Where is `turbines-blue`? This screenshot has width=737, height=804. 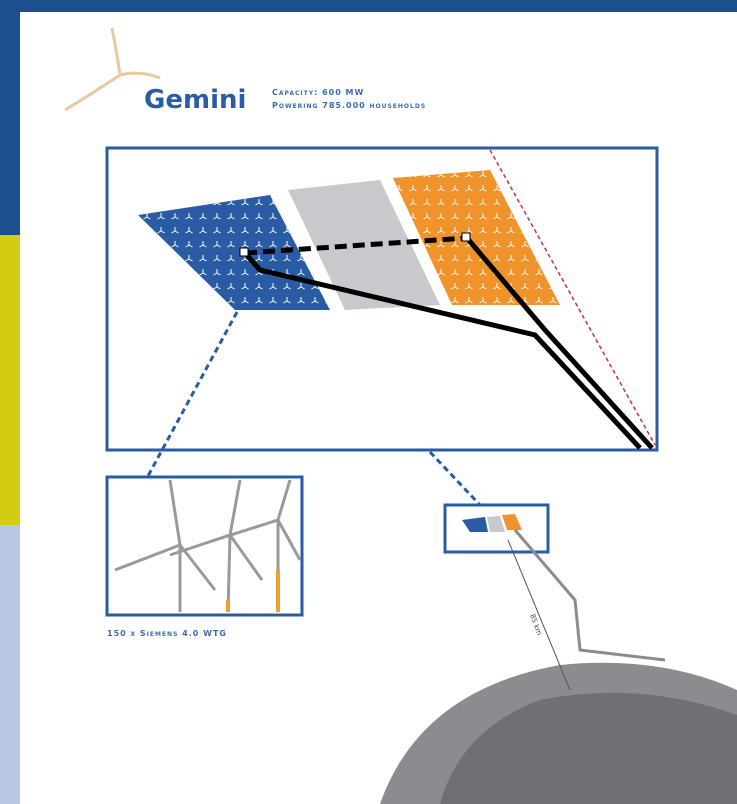 turbines-blue is located at coordinates (234, 252).